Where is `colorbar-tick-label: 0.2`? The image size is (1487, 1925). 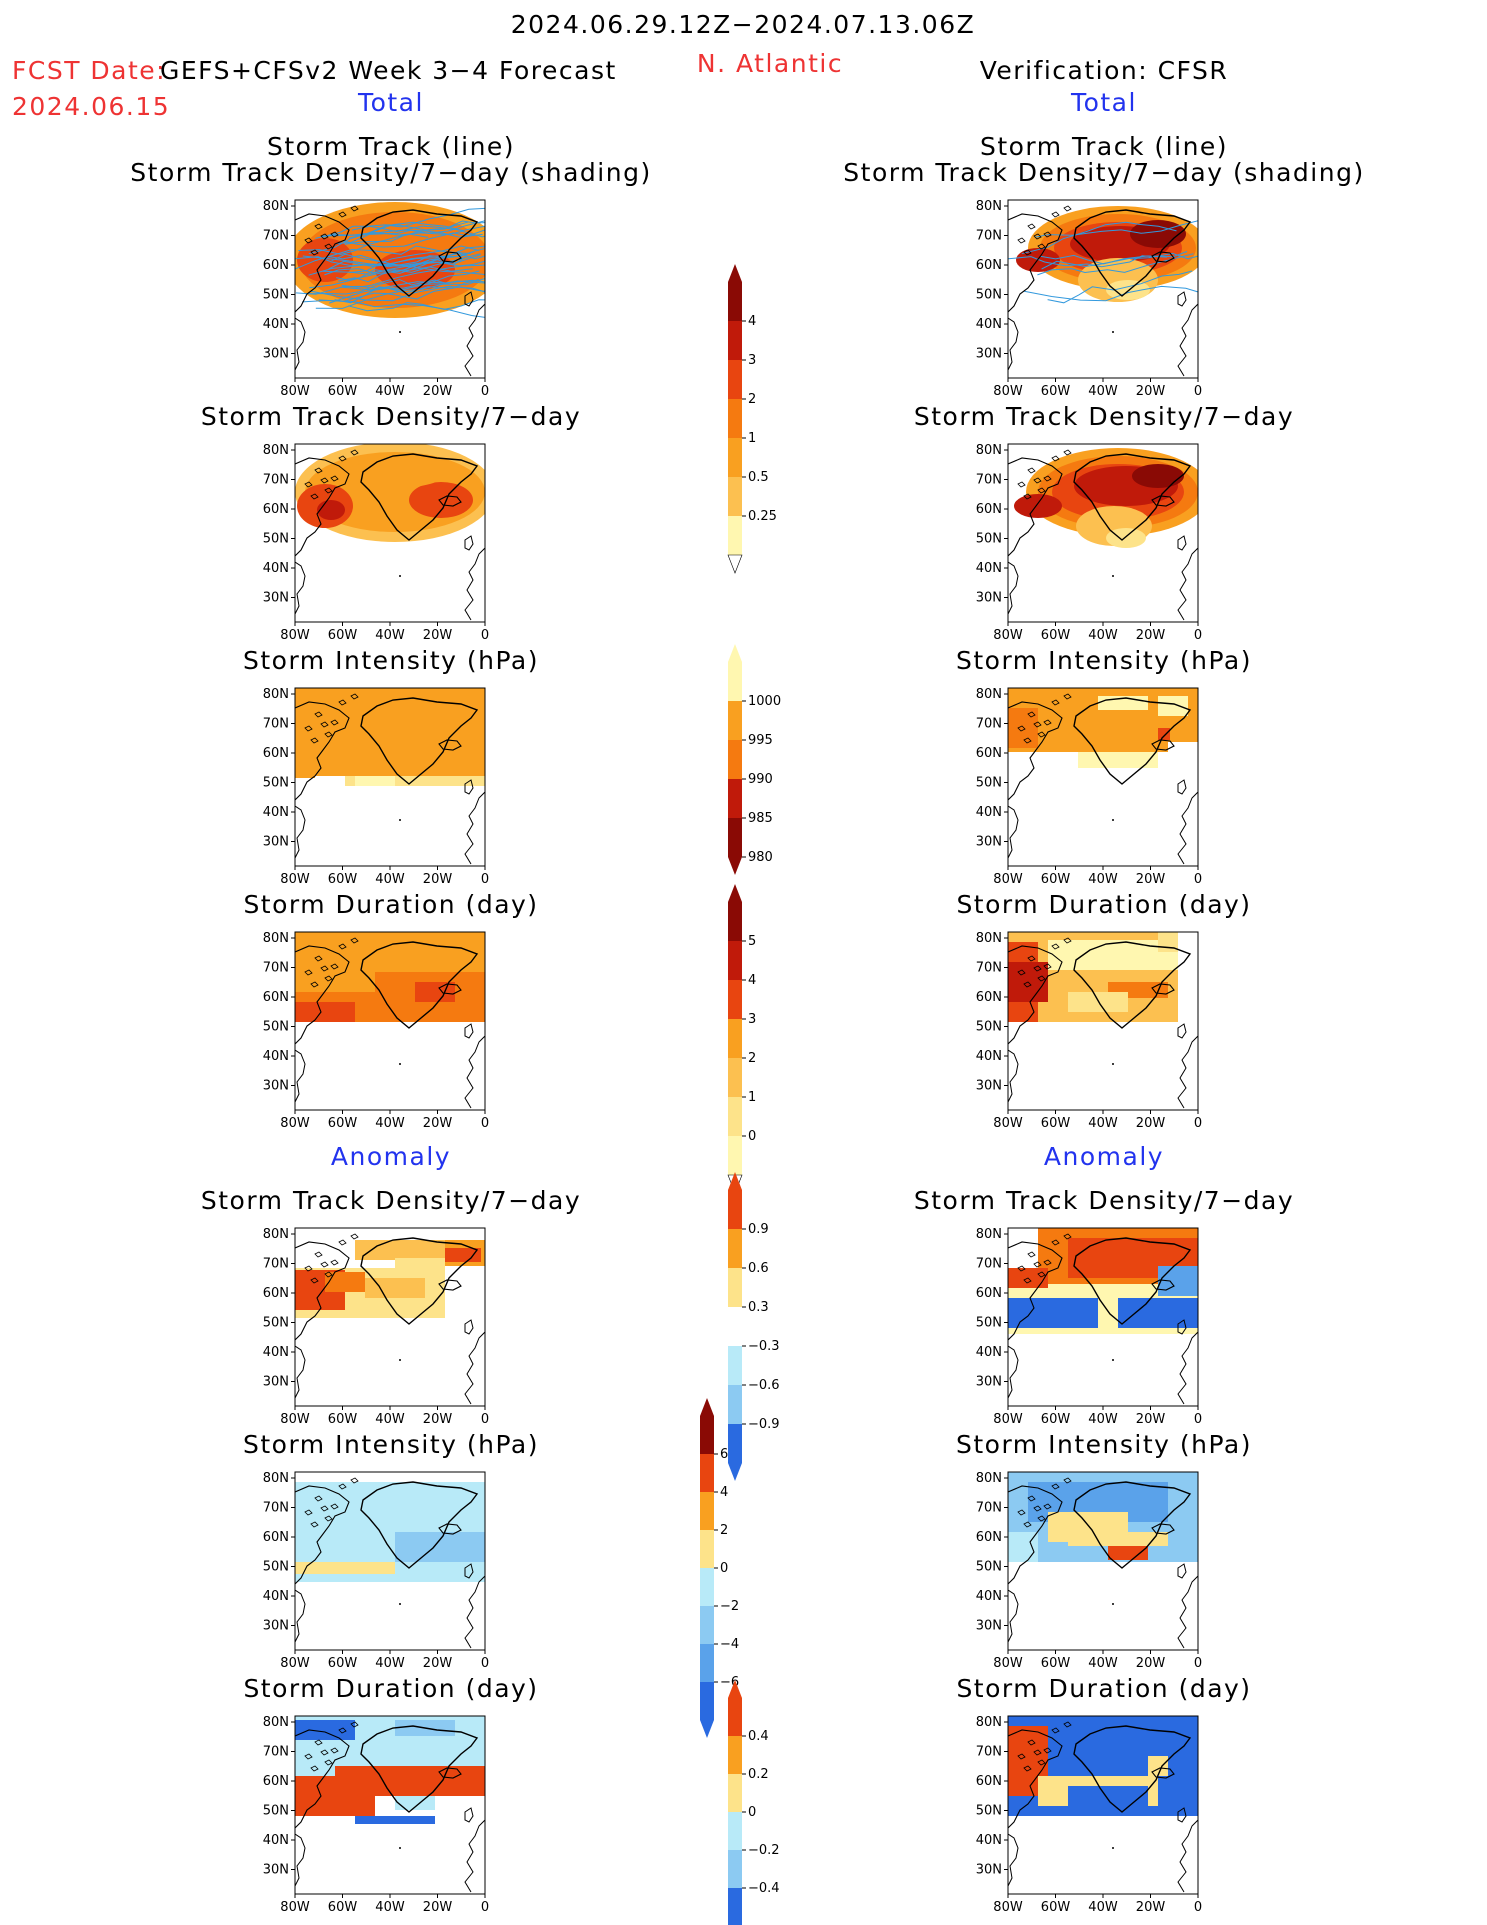 colorbar-tick-label: 0.2 is located at coordinates (758, 1774).